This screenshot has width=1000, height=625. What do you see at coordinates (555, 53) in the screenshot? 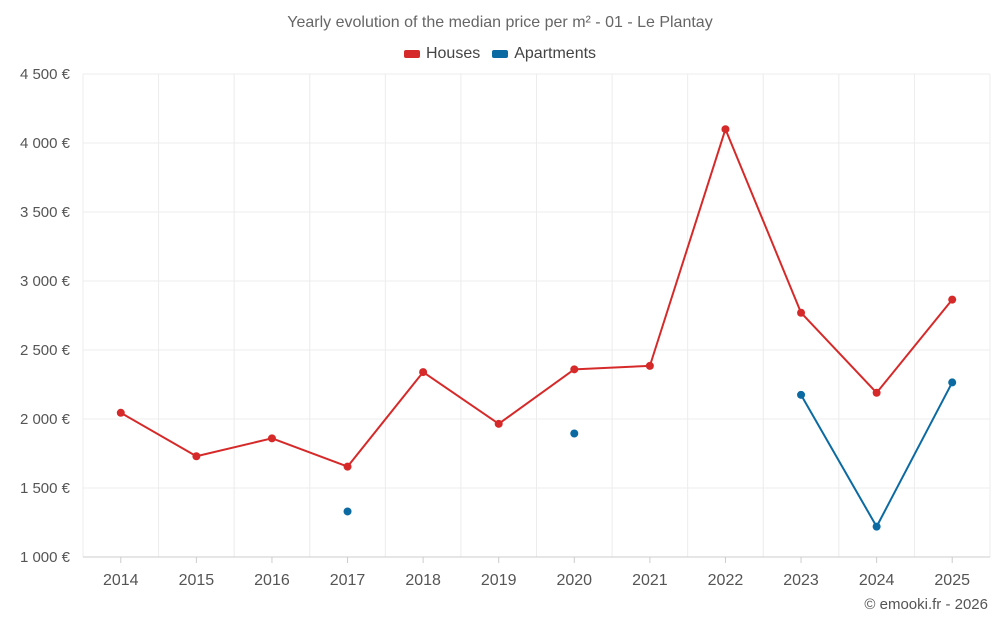
I see `legend-label-apartments: Apartments` at bounding box center [555, 53].